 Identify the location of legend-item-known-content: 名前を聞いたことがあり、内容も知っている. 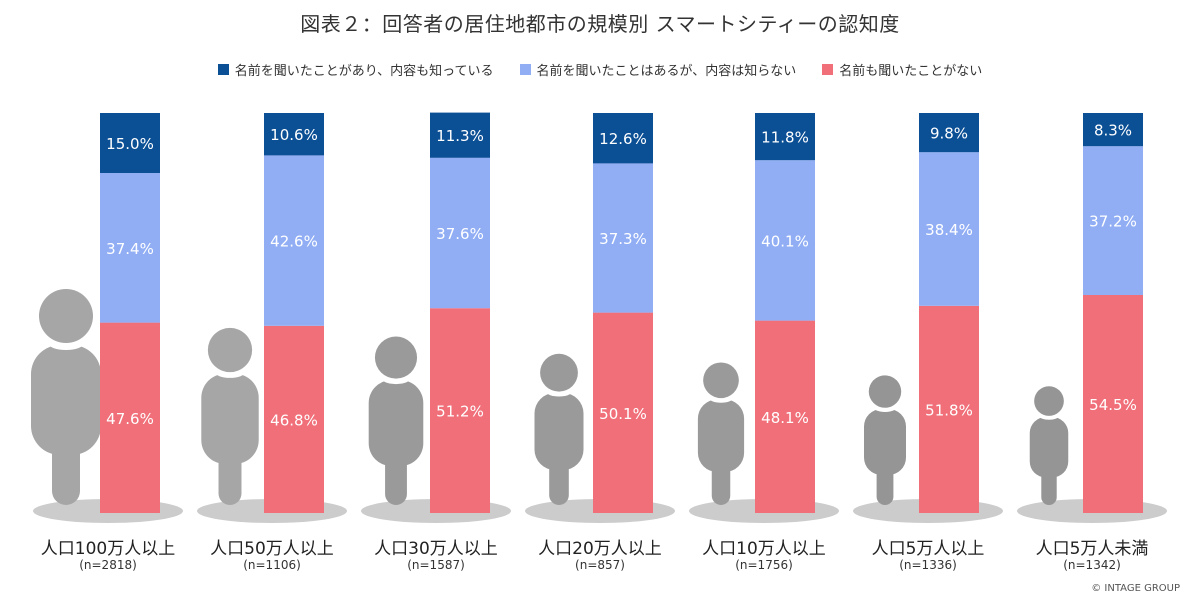
(355, 69).